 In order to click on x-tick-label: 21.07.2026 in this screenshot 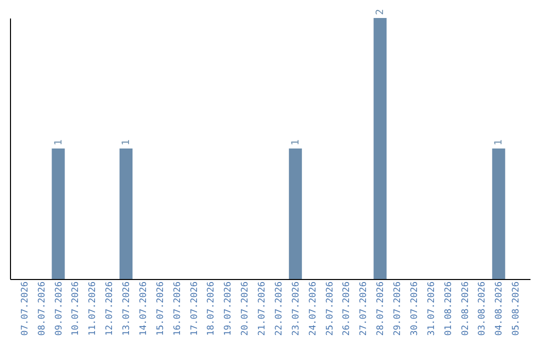, I will do `click(263, 309)`.